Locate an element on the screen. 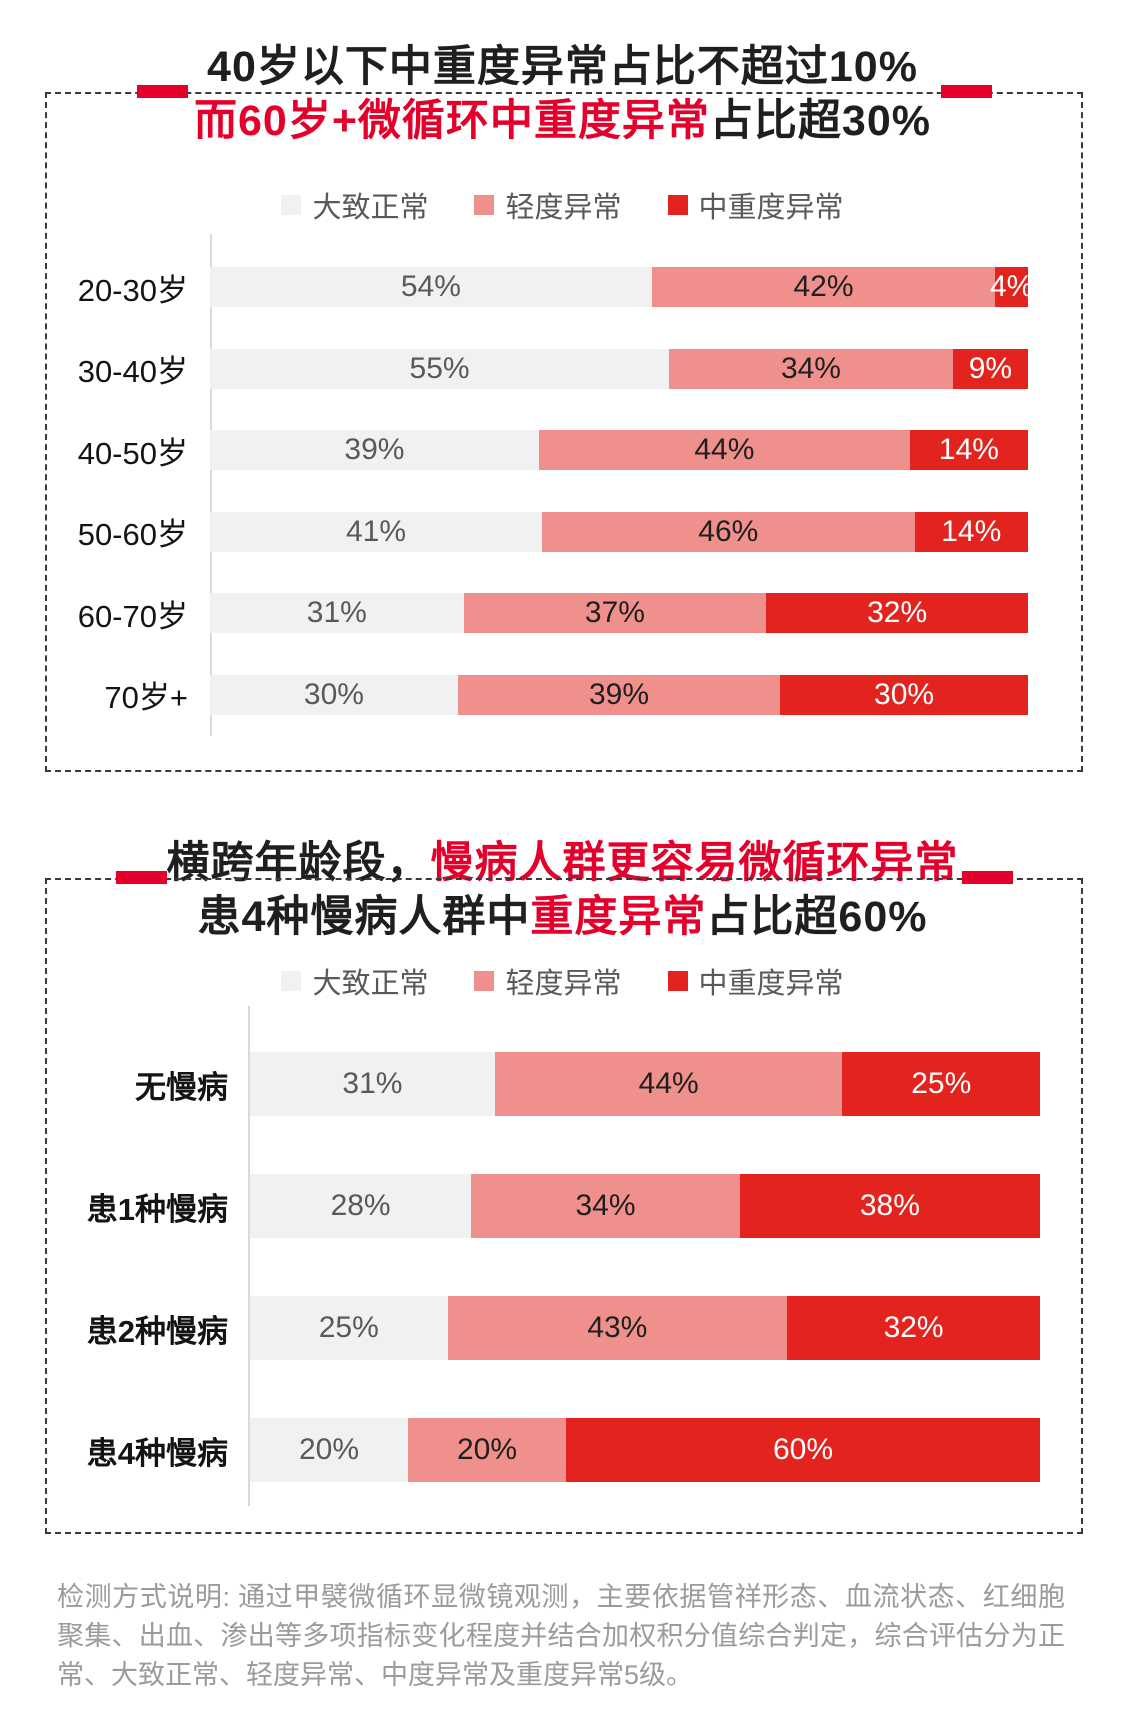 Image resolution: width=1125 pixels, height=1714 pixels. stacked-bar: 20% 20% 60% is located at coordinates (645, 1450).